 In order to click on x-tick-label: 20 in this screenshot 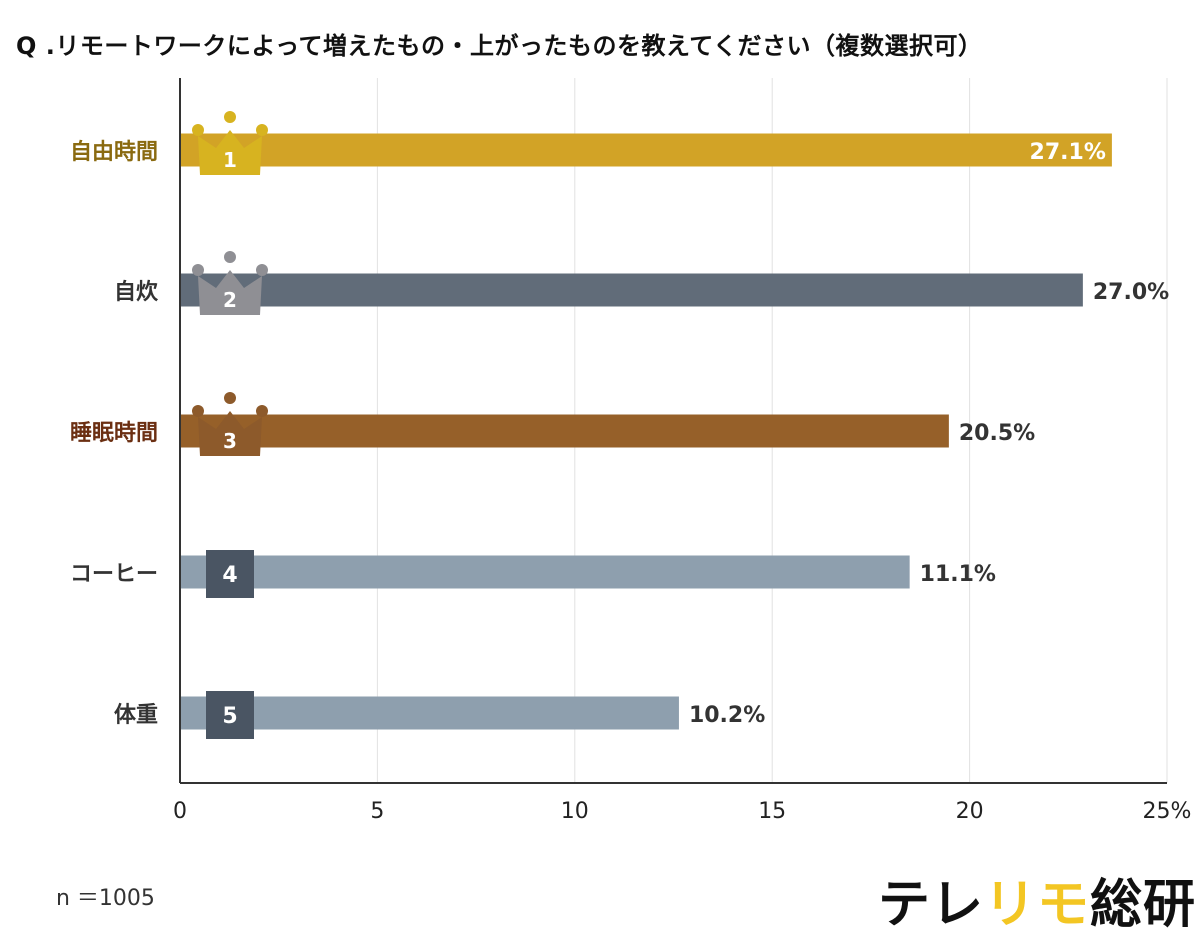, I will do `click(970, 811)`.